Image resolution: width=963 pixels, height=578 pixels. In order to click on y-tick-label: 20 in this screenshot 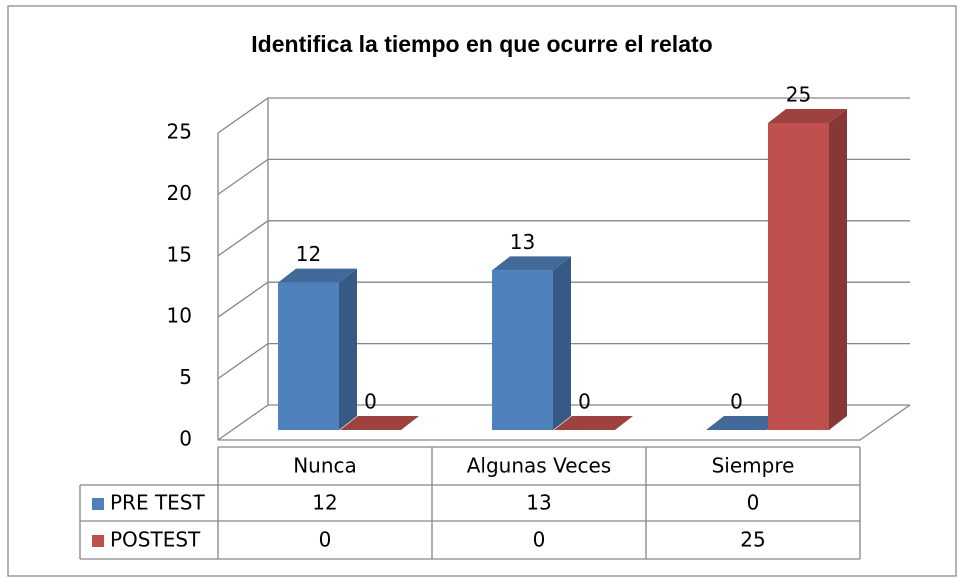, I will do `click(179, 193)`.